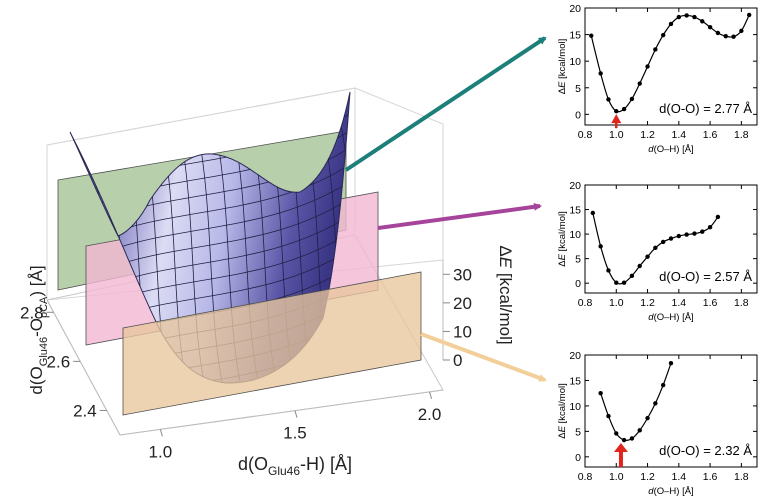 The image size is (769, 504). I want to click on y-axis-title-tail: ) [Å], so click(36, 280).